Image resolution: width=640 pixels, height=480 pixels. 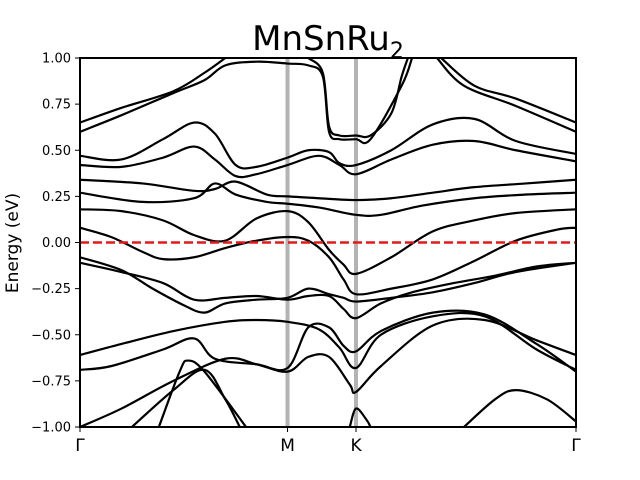 What do you see at coordinates (397, 51) in the screenshot?
I see `chart-title-subscript: 2` at bounding box center [397, 51].